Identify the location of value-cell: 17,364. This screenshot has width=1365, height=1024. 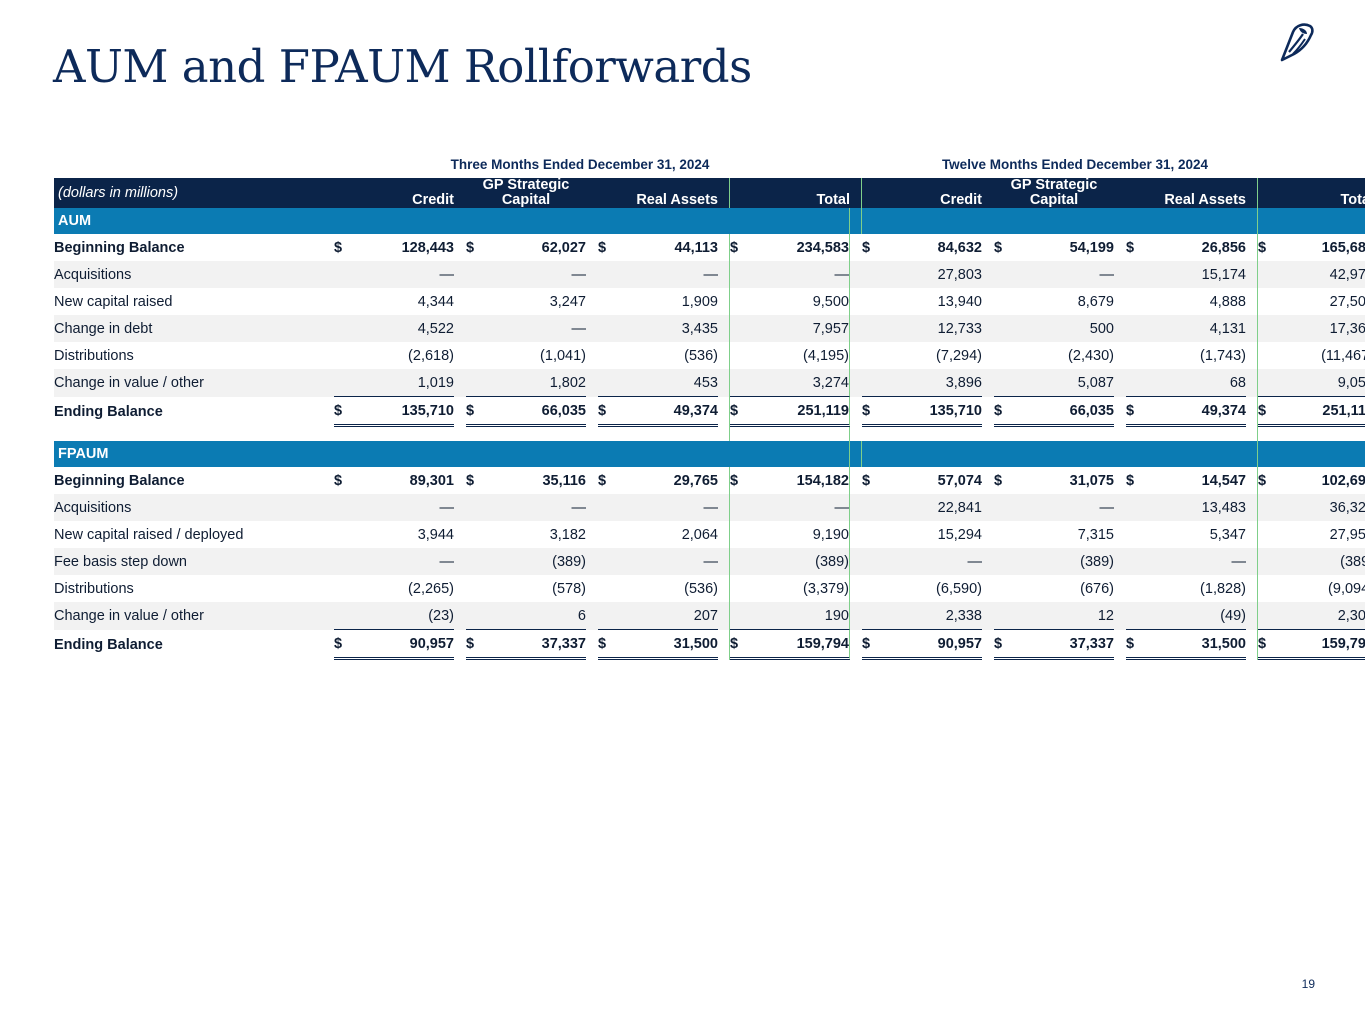
(1322, 328).